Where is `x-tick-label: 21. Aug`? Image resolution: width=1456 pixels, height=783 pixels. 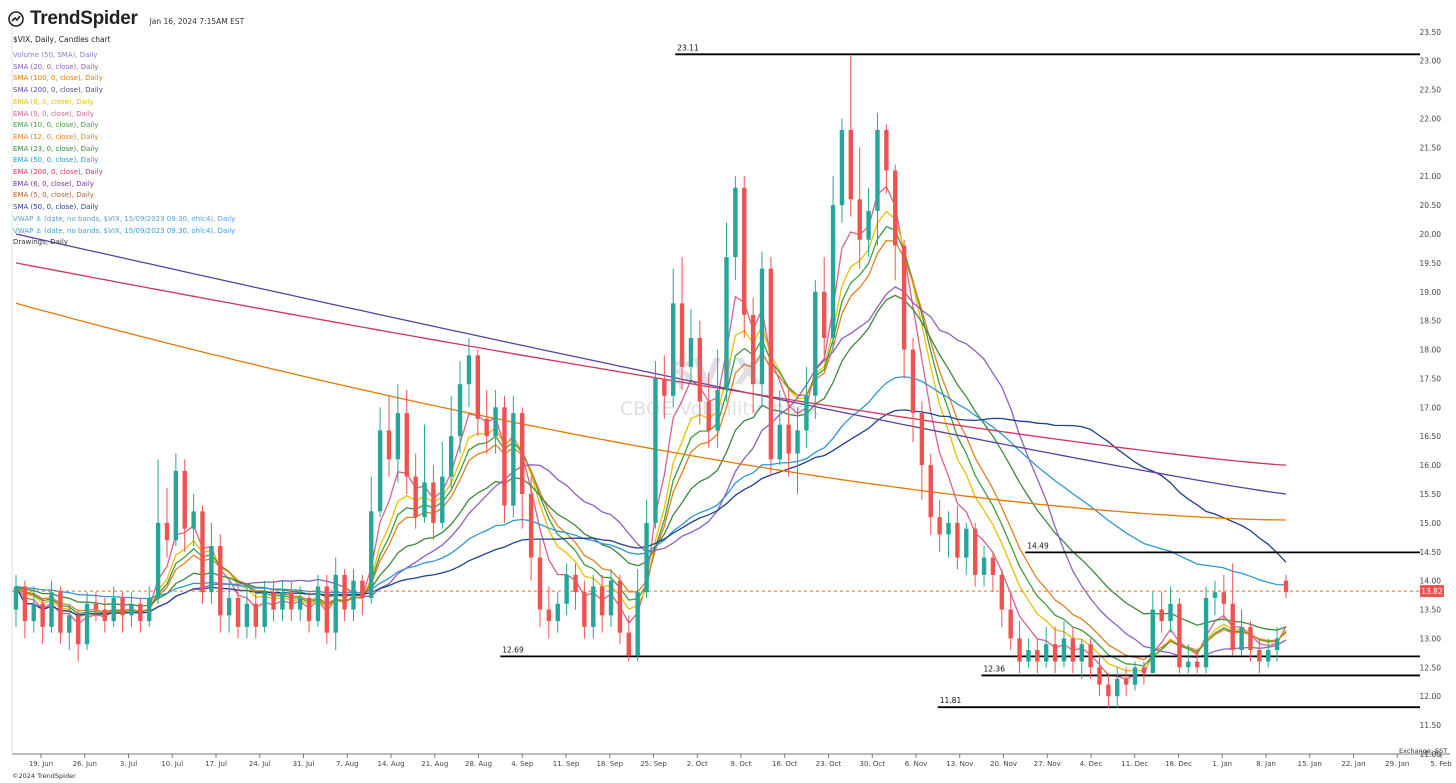 x-tick-label: 21. Aug is located at coordinates (434, 764).